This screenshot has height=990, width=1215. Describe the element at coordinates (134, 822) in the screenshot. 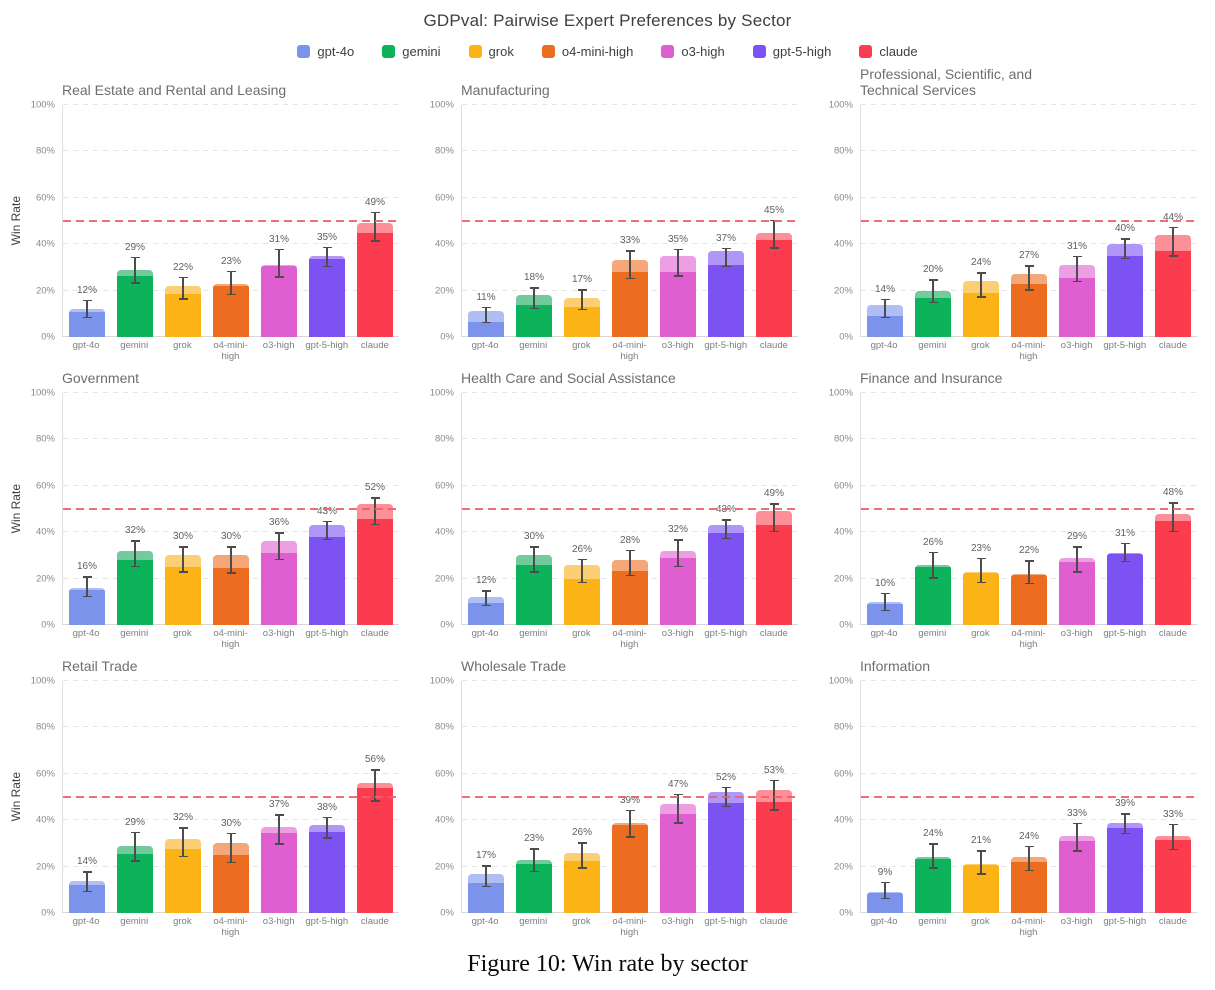

I see `value-label-gemini: 29%` at that location.